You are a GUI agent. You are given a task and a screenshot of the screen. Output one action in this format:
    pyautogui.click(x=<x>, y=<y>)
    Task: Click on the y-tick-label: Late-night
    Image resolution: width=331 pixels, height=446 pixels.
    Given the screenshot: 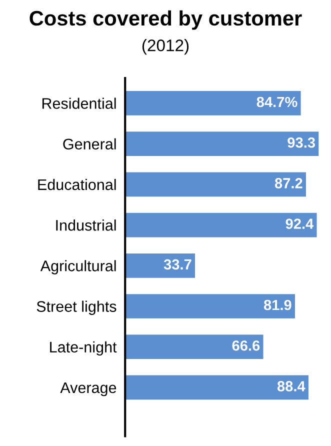 What is the action you would take?
    pyautogui.click(x=83, y=348)
    